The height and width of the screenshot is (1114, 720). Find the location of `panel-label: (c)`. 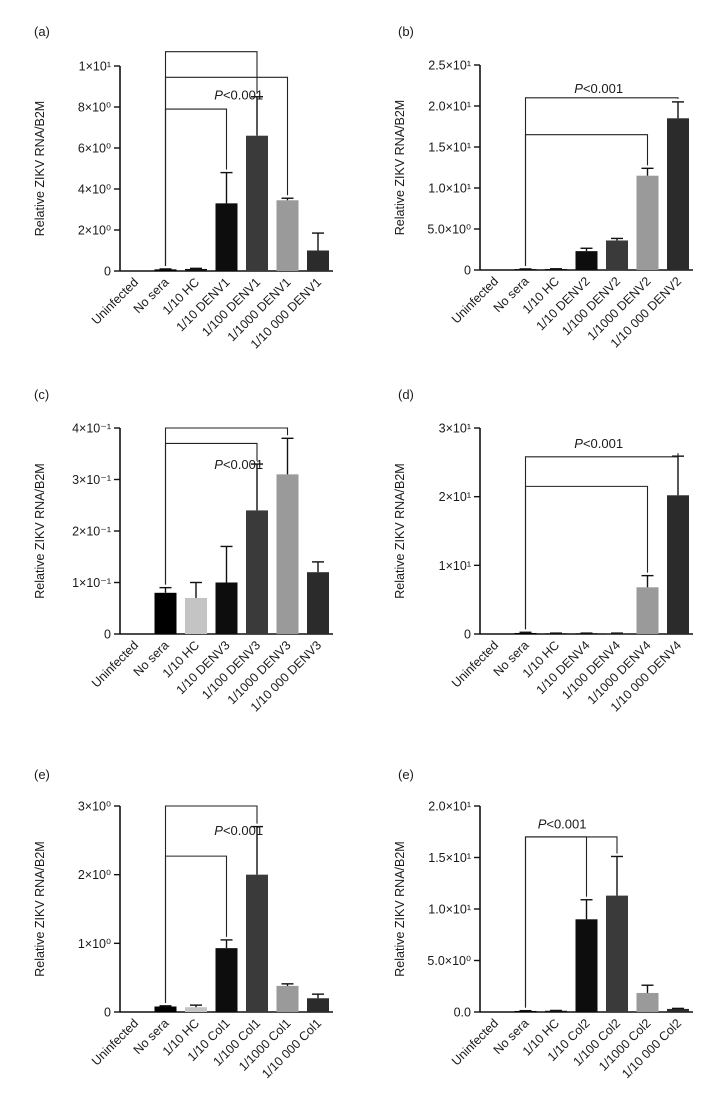

panel-label: (c) is located at coordinates (41, 394).